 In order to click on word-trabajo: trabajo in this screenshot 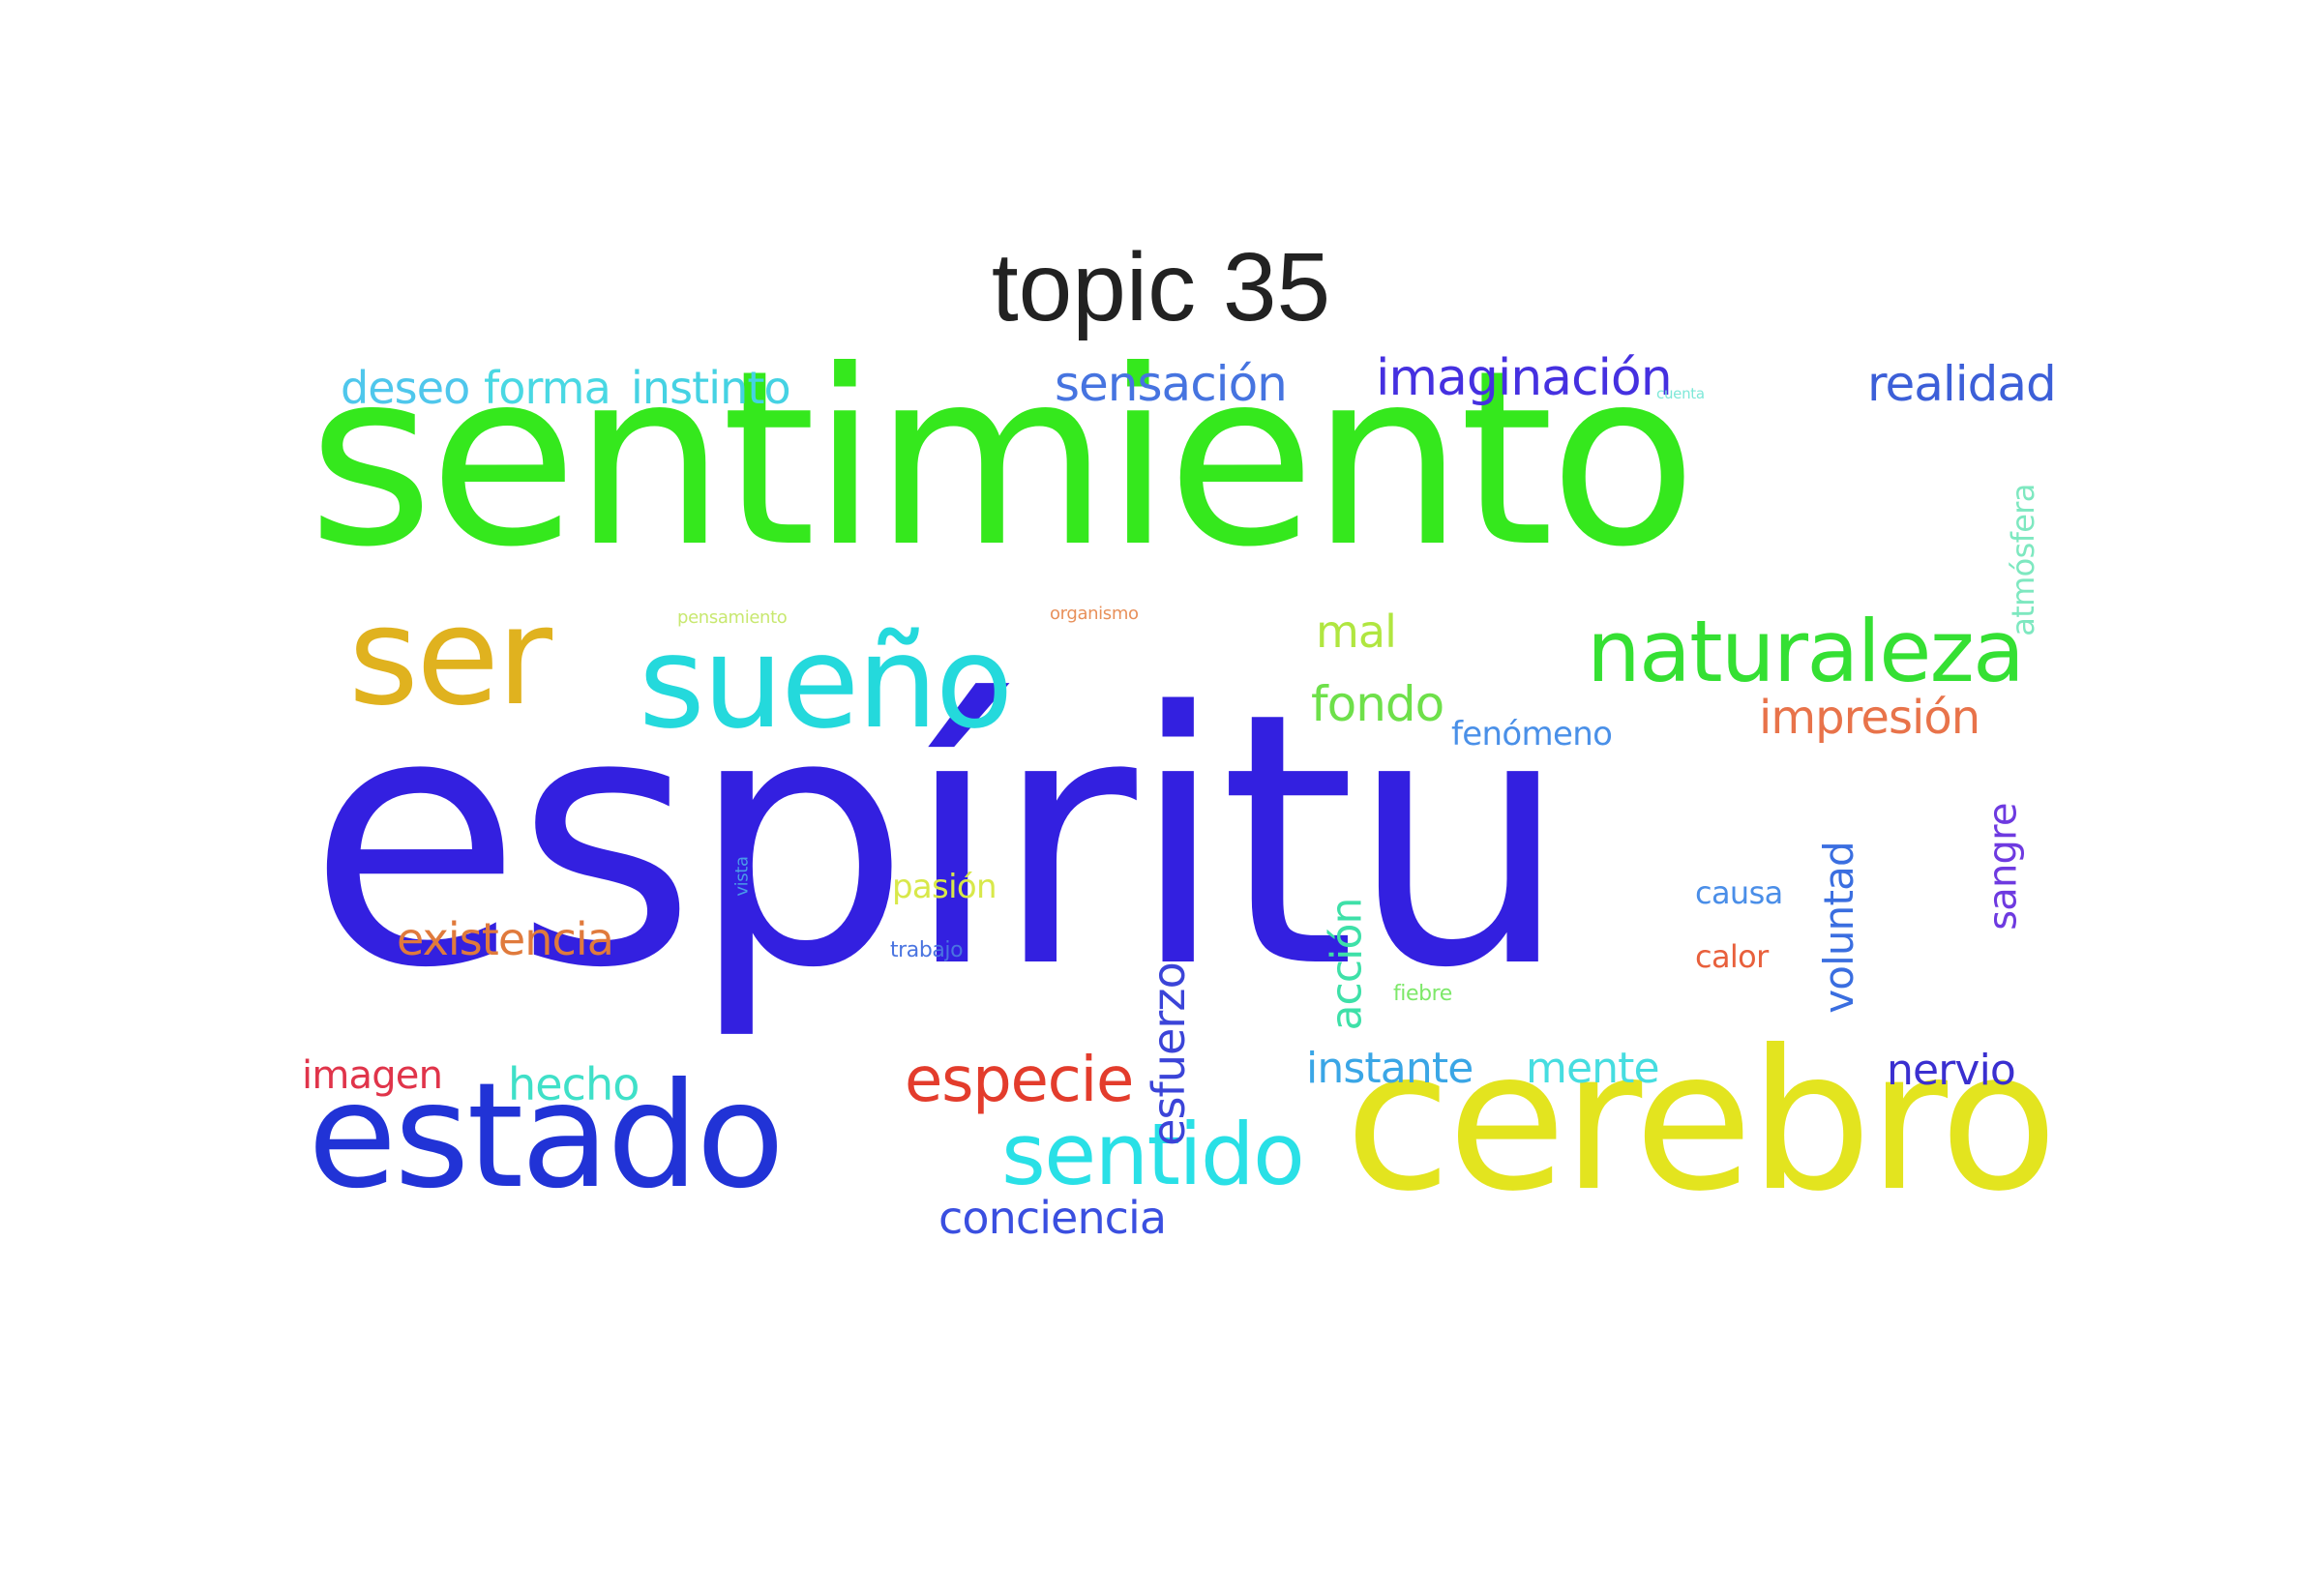, I will do `click(927, 950)`.